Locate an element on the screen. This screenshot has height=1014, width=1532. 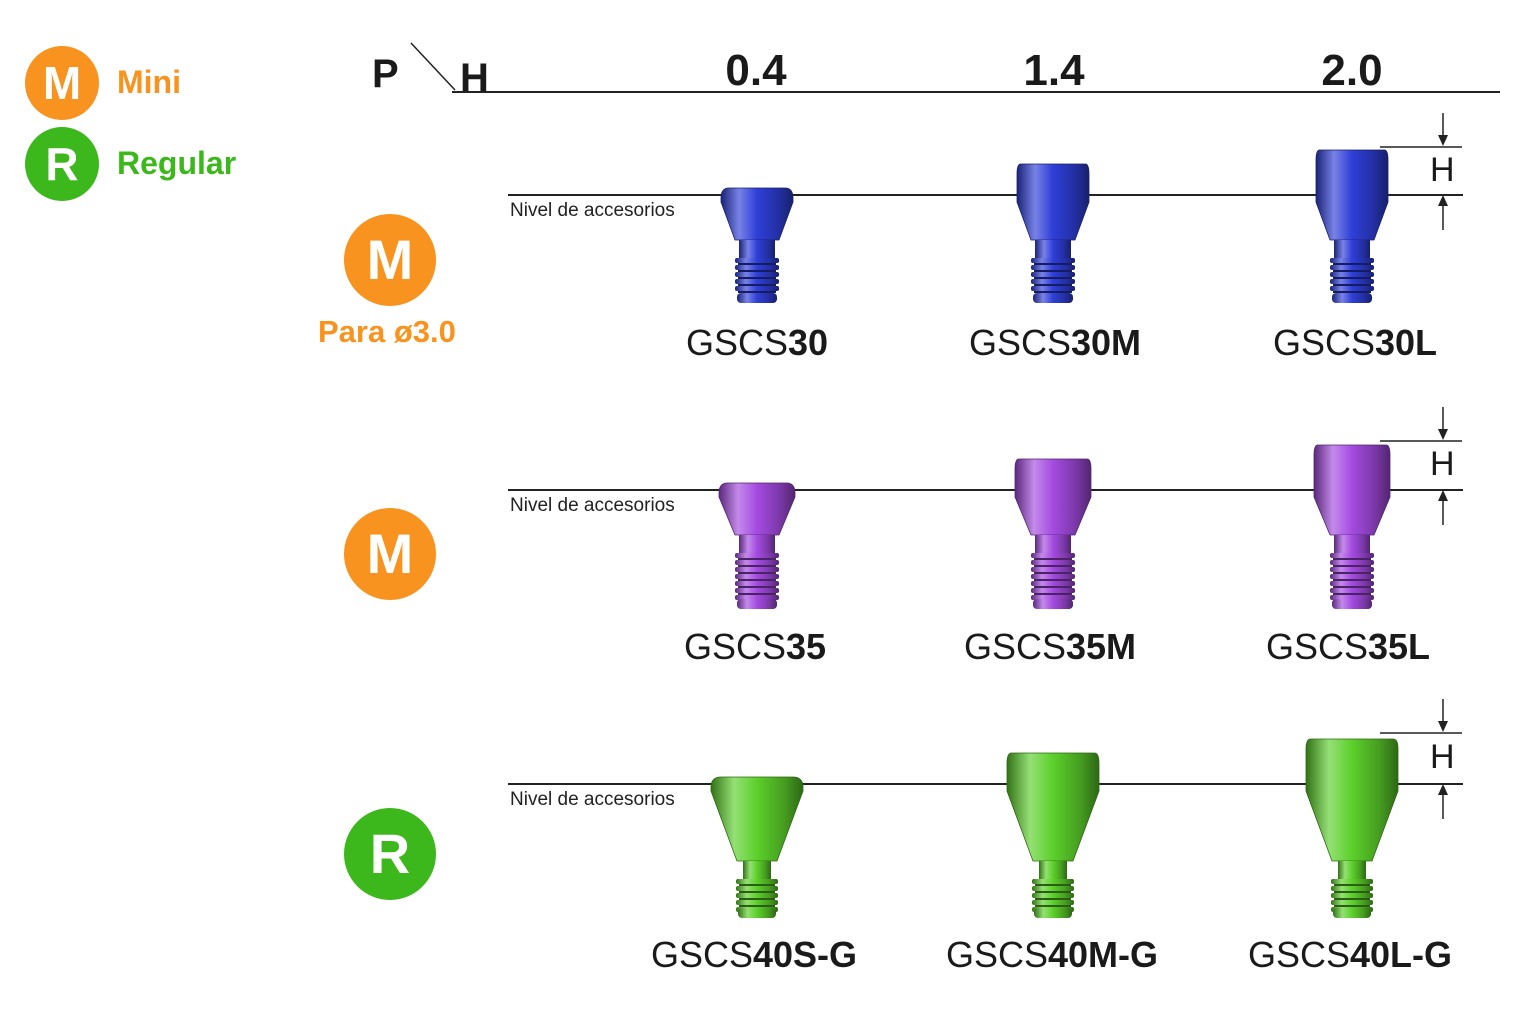
row-2-code-2: GSCS35M is located at coordinates (1050, 646).